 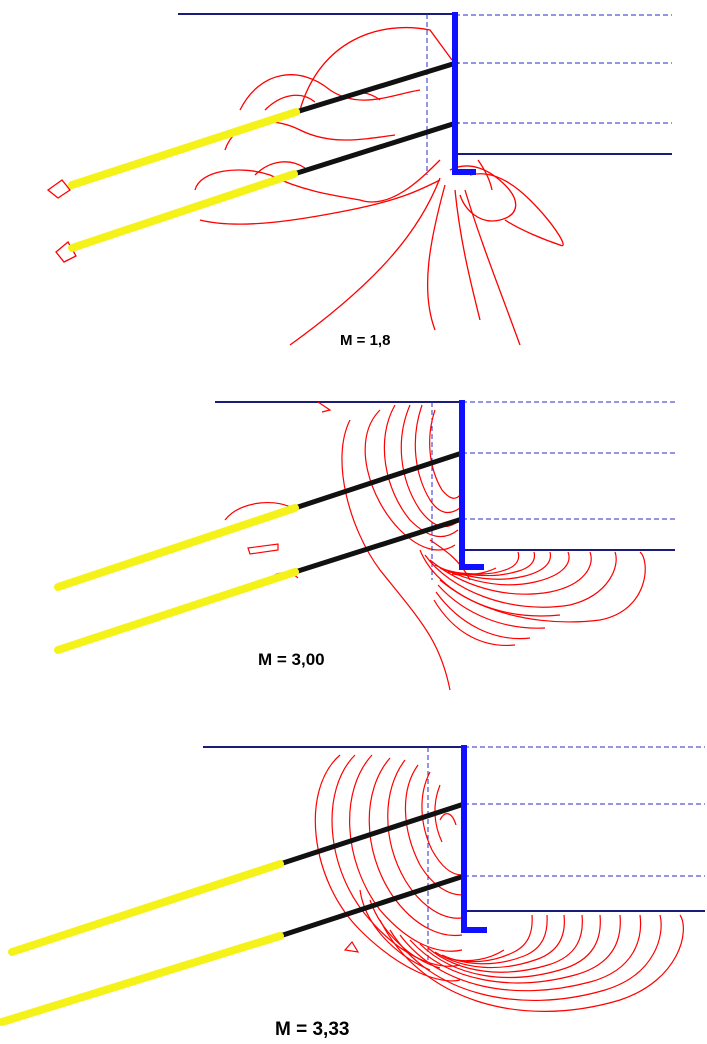 What do you see at coordinates (365, 340) in the screenshot?
I see `panel-label: M = 1,8` at bounding box center [365, 340].